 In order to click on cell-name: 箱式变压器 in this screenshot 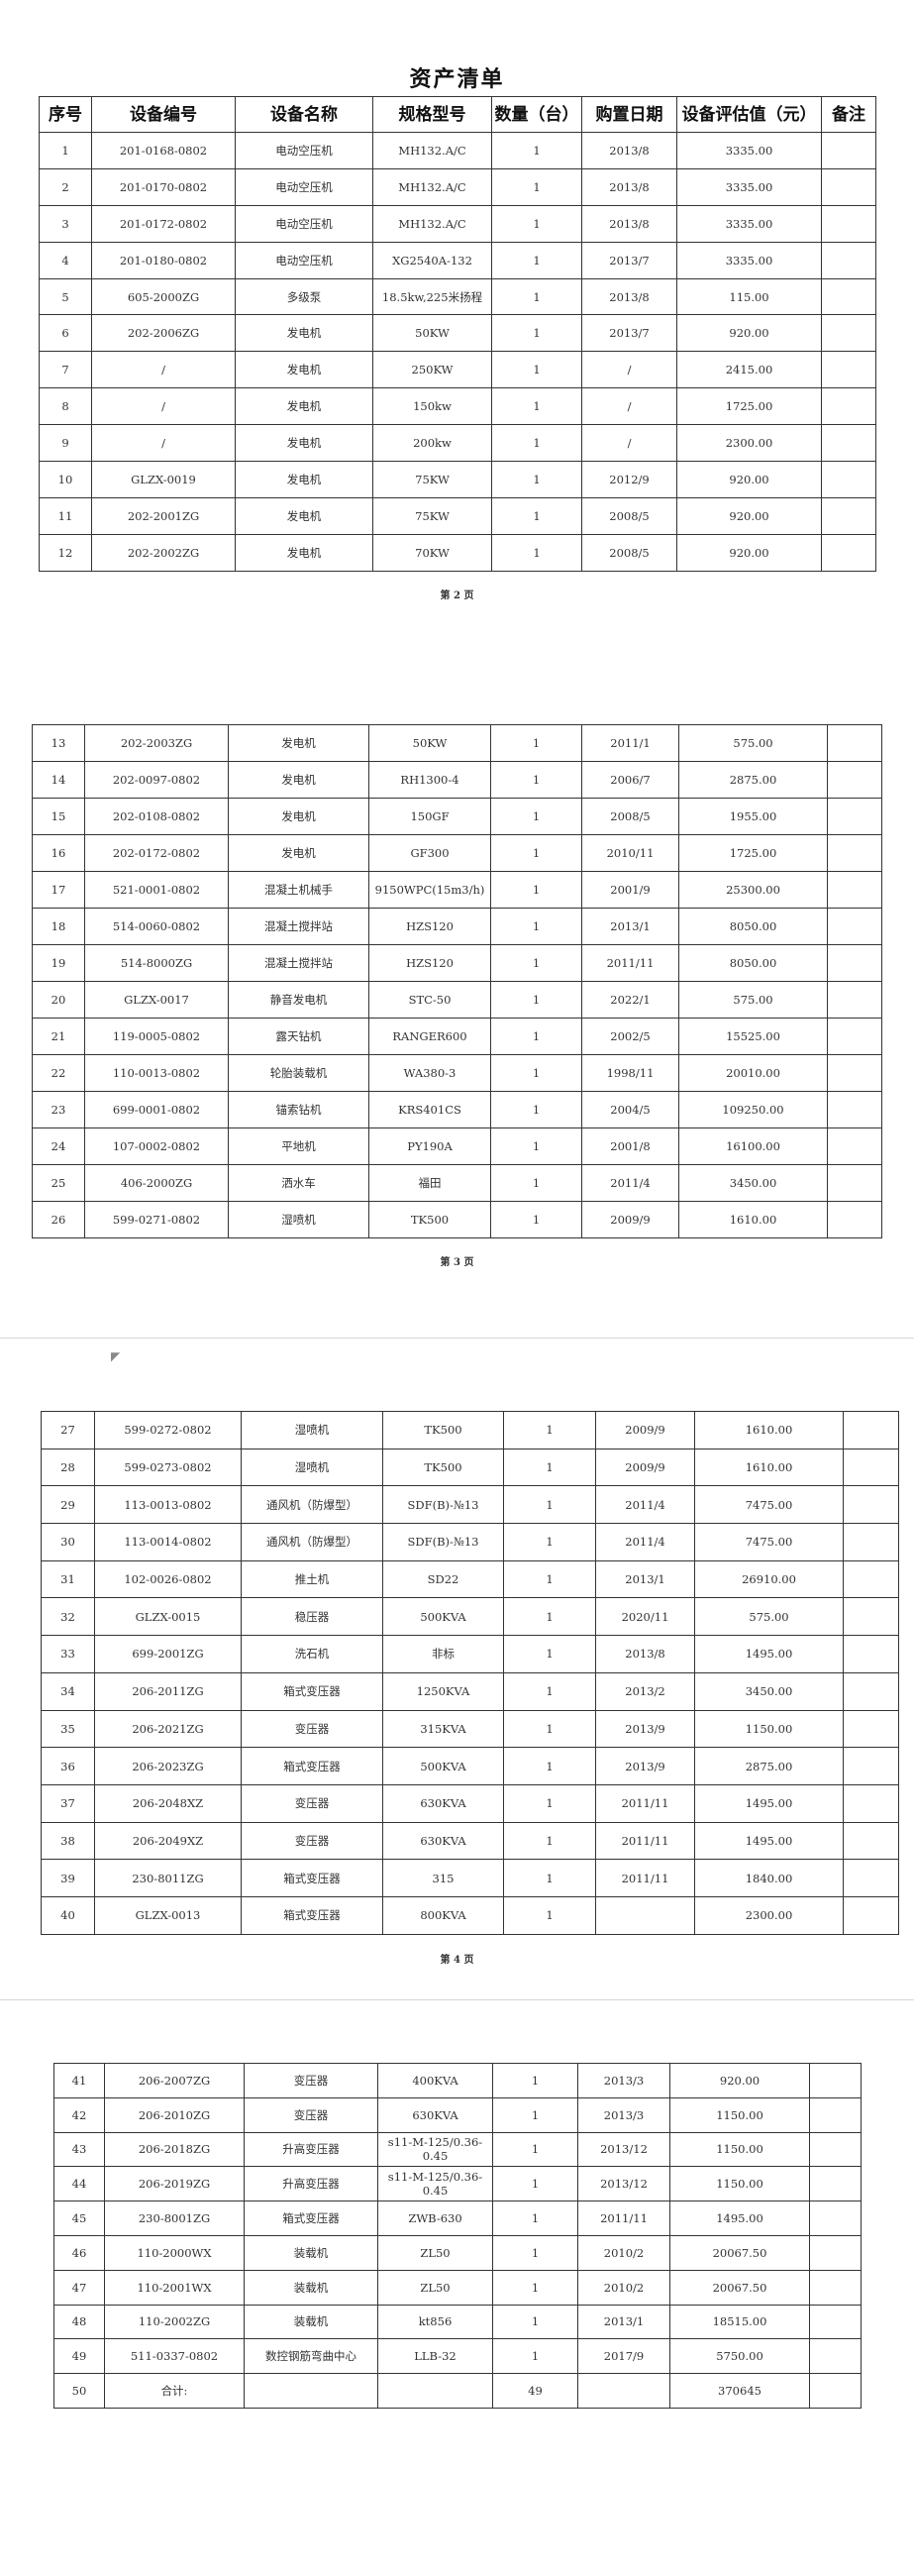, I will do `click(312, 1878)`.